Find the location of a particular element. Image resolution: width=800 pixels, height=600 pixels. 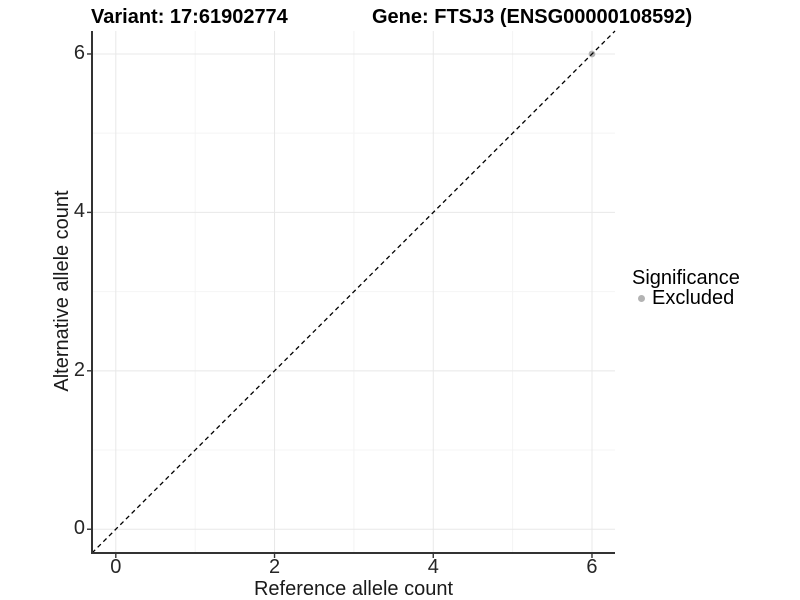

legend-item: Excluded is located at coordinates (686, 298).